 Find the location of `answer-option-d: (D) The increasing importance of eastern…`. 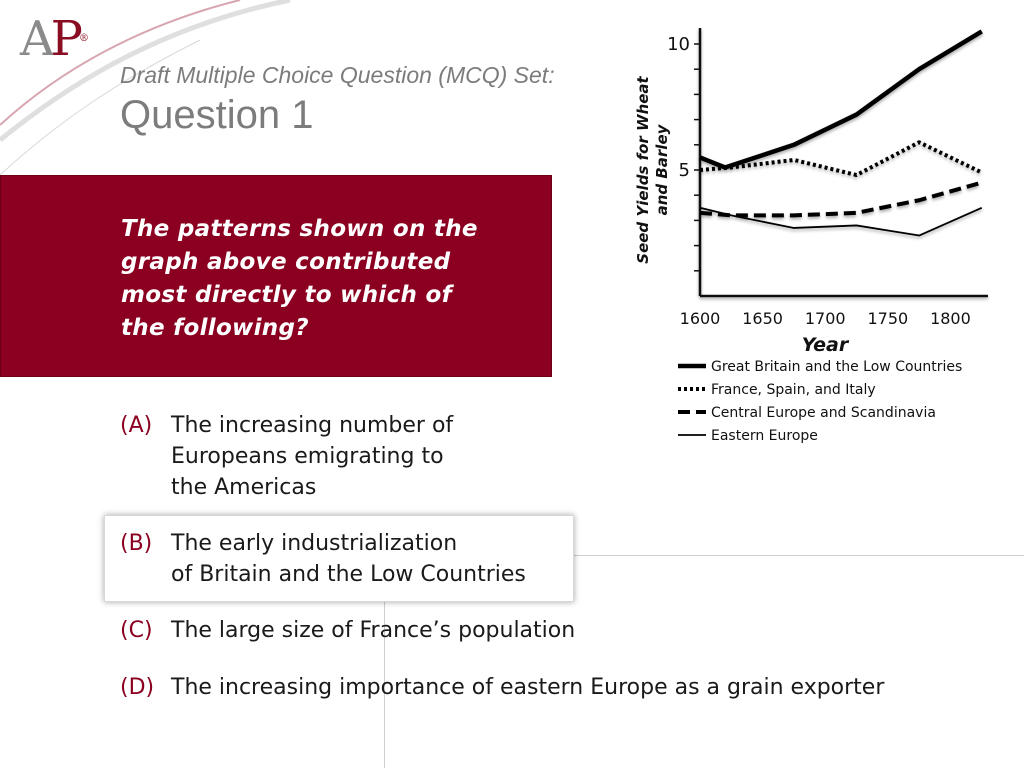

answer-option-d: (D) The increasing importance of eastern… is located at coordinates (560, 688).